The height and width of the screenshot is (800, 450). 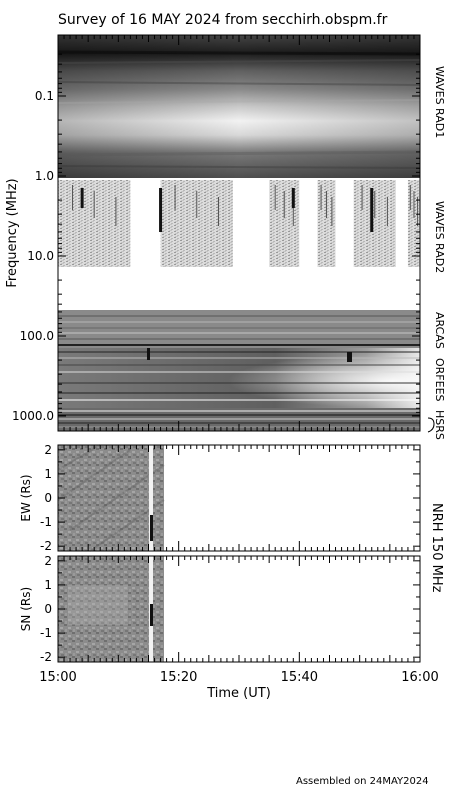 I want to click on time-axis-label: Time (UT), so click(x=238, y=693).